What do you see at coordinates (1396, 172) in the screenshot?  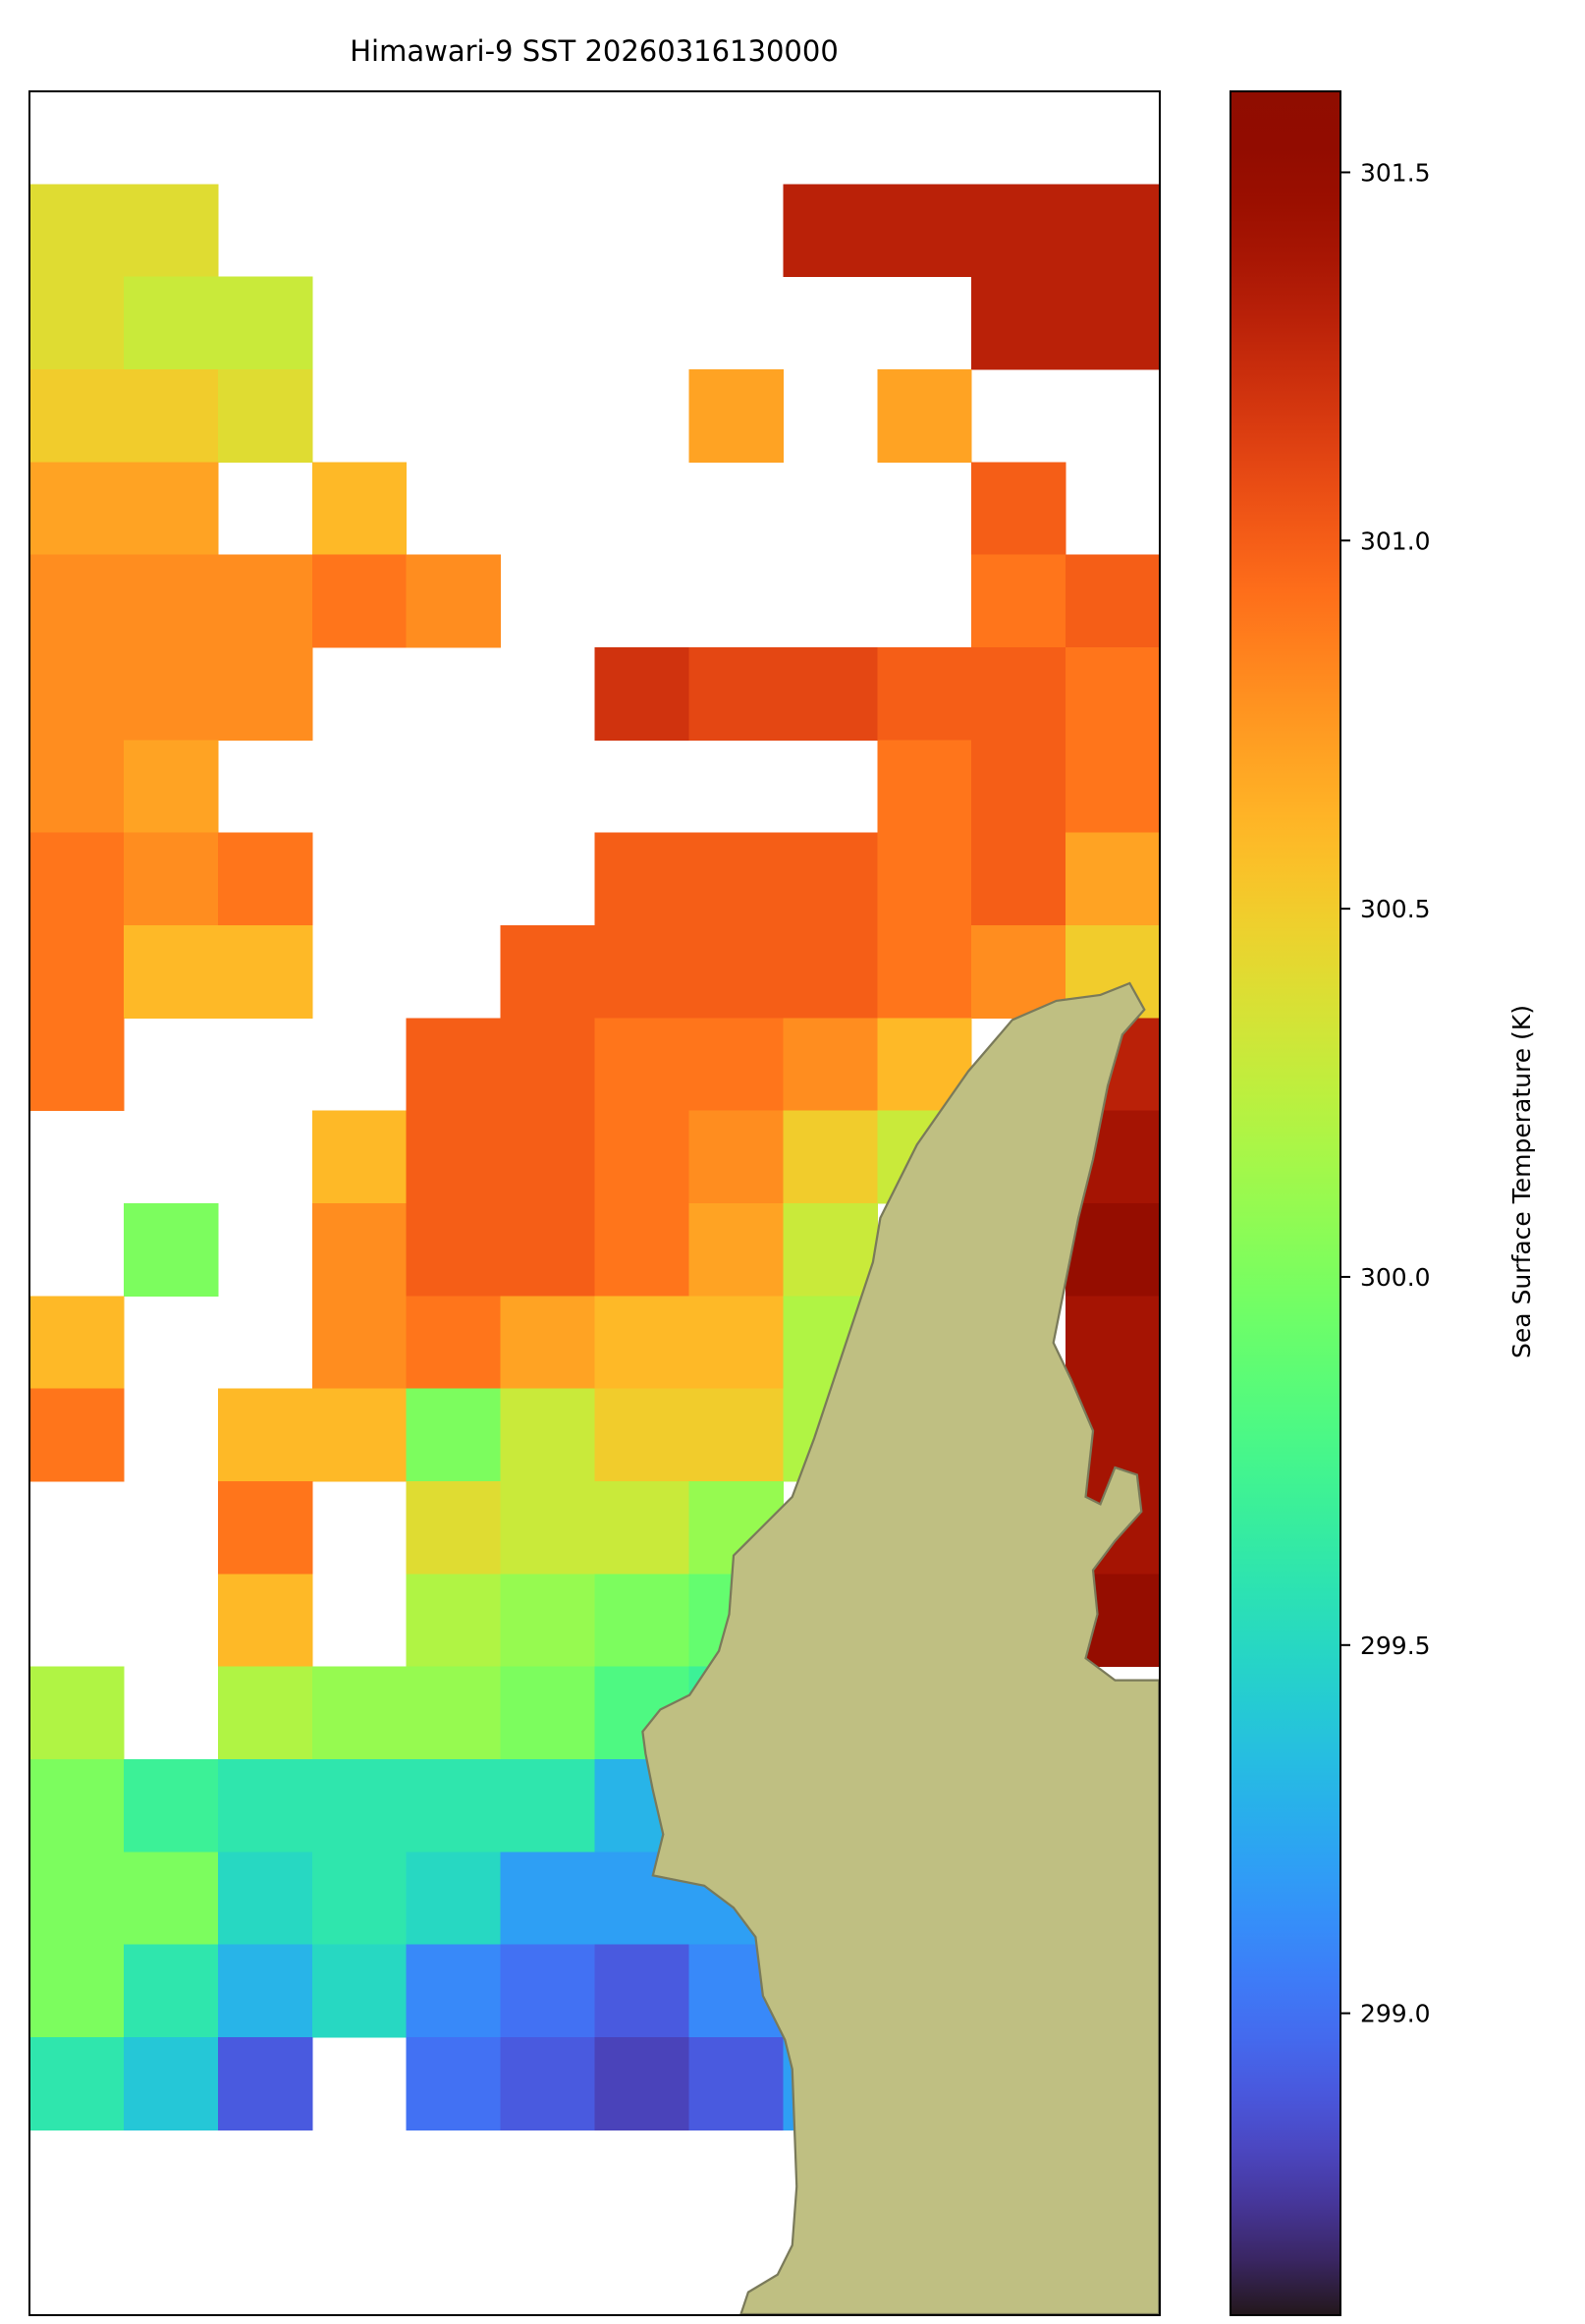 I see `colorbar-tick-label: 301.5` at bounding box center [1396, 172].